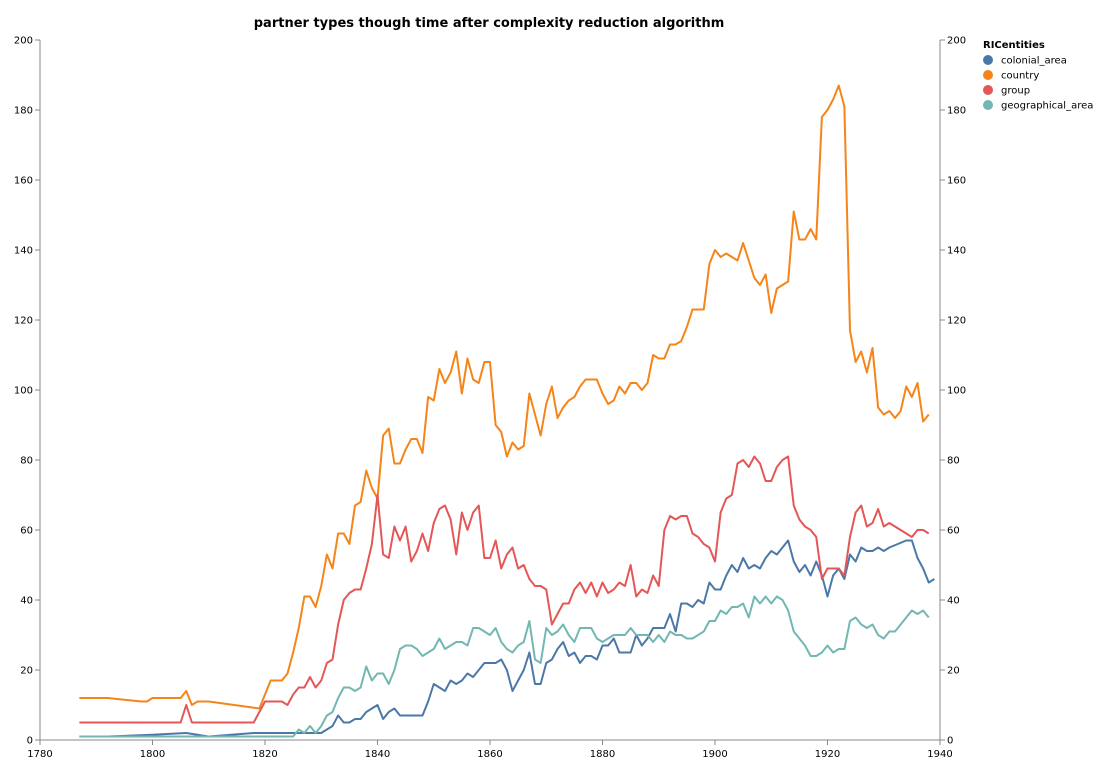  What do you see at coordinates (23, 181) in the screenshot?
I see `y-tick-label-left: 160` at bounding box center [23, 181].